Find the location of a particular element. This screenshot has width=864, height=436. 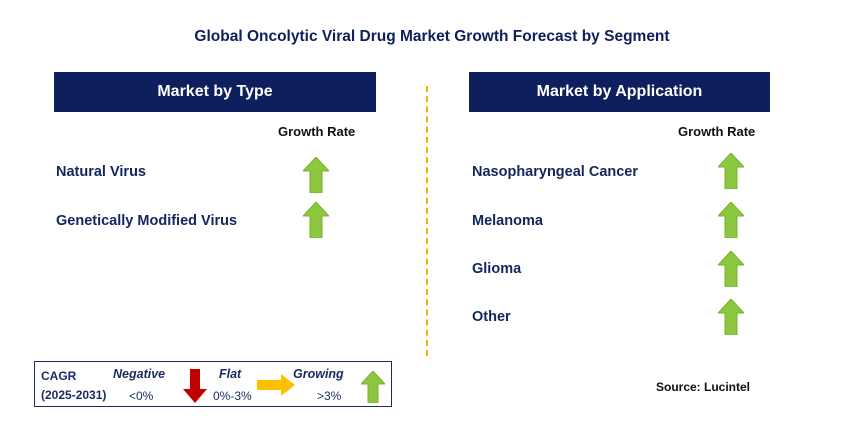

legend-cagr-label: CAGR is located at coordinates (59, 376).